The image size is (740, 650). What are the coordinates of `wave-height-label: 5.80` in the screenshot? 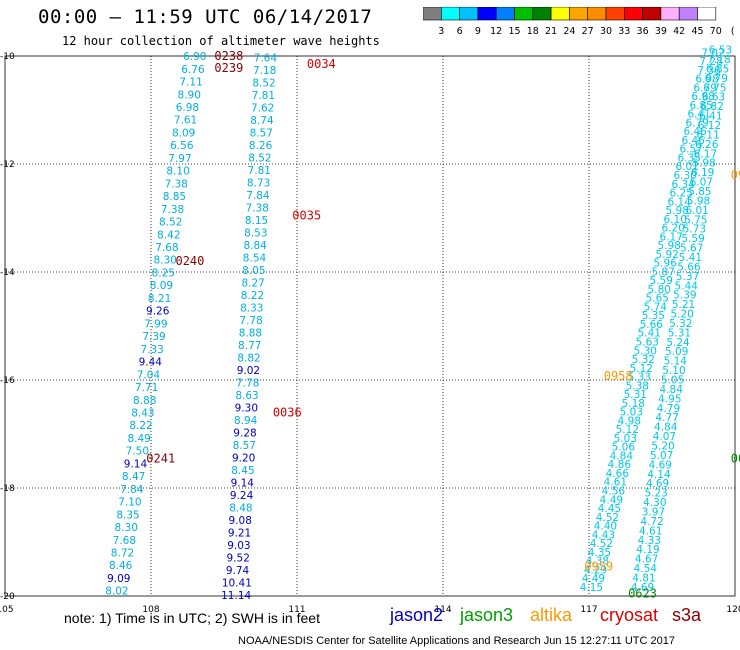 It's located at (659, 290).